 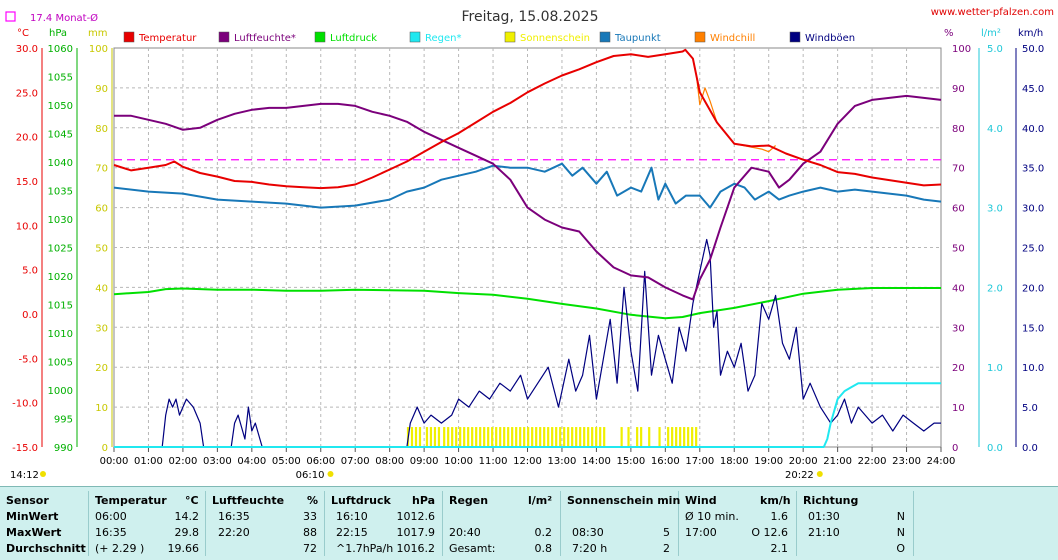 I want to click on legend-label: Luftfeuchte*, so click(x=265, y=38).